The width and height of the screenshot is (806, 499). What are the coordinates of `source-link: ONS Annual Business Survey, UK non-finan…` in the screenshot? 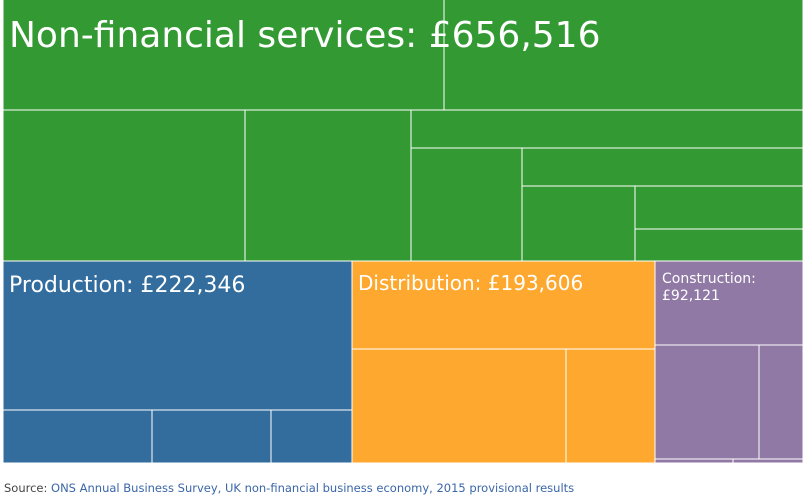 It's located at (313, 488).